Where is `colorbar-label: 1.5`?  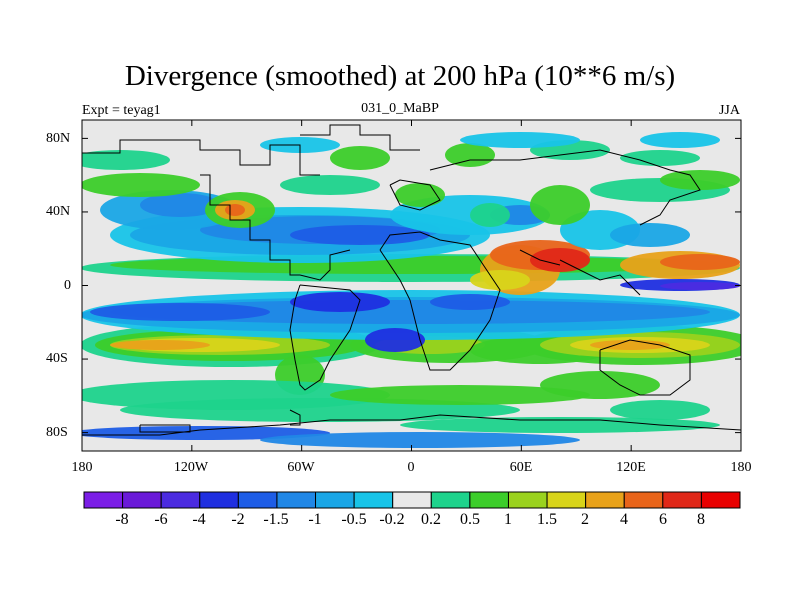 colorbar-label: 1.5 is located at coordinates (547, 519).